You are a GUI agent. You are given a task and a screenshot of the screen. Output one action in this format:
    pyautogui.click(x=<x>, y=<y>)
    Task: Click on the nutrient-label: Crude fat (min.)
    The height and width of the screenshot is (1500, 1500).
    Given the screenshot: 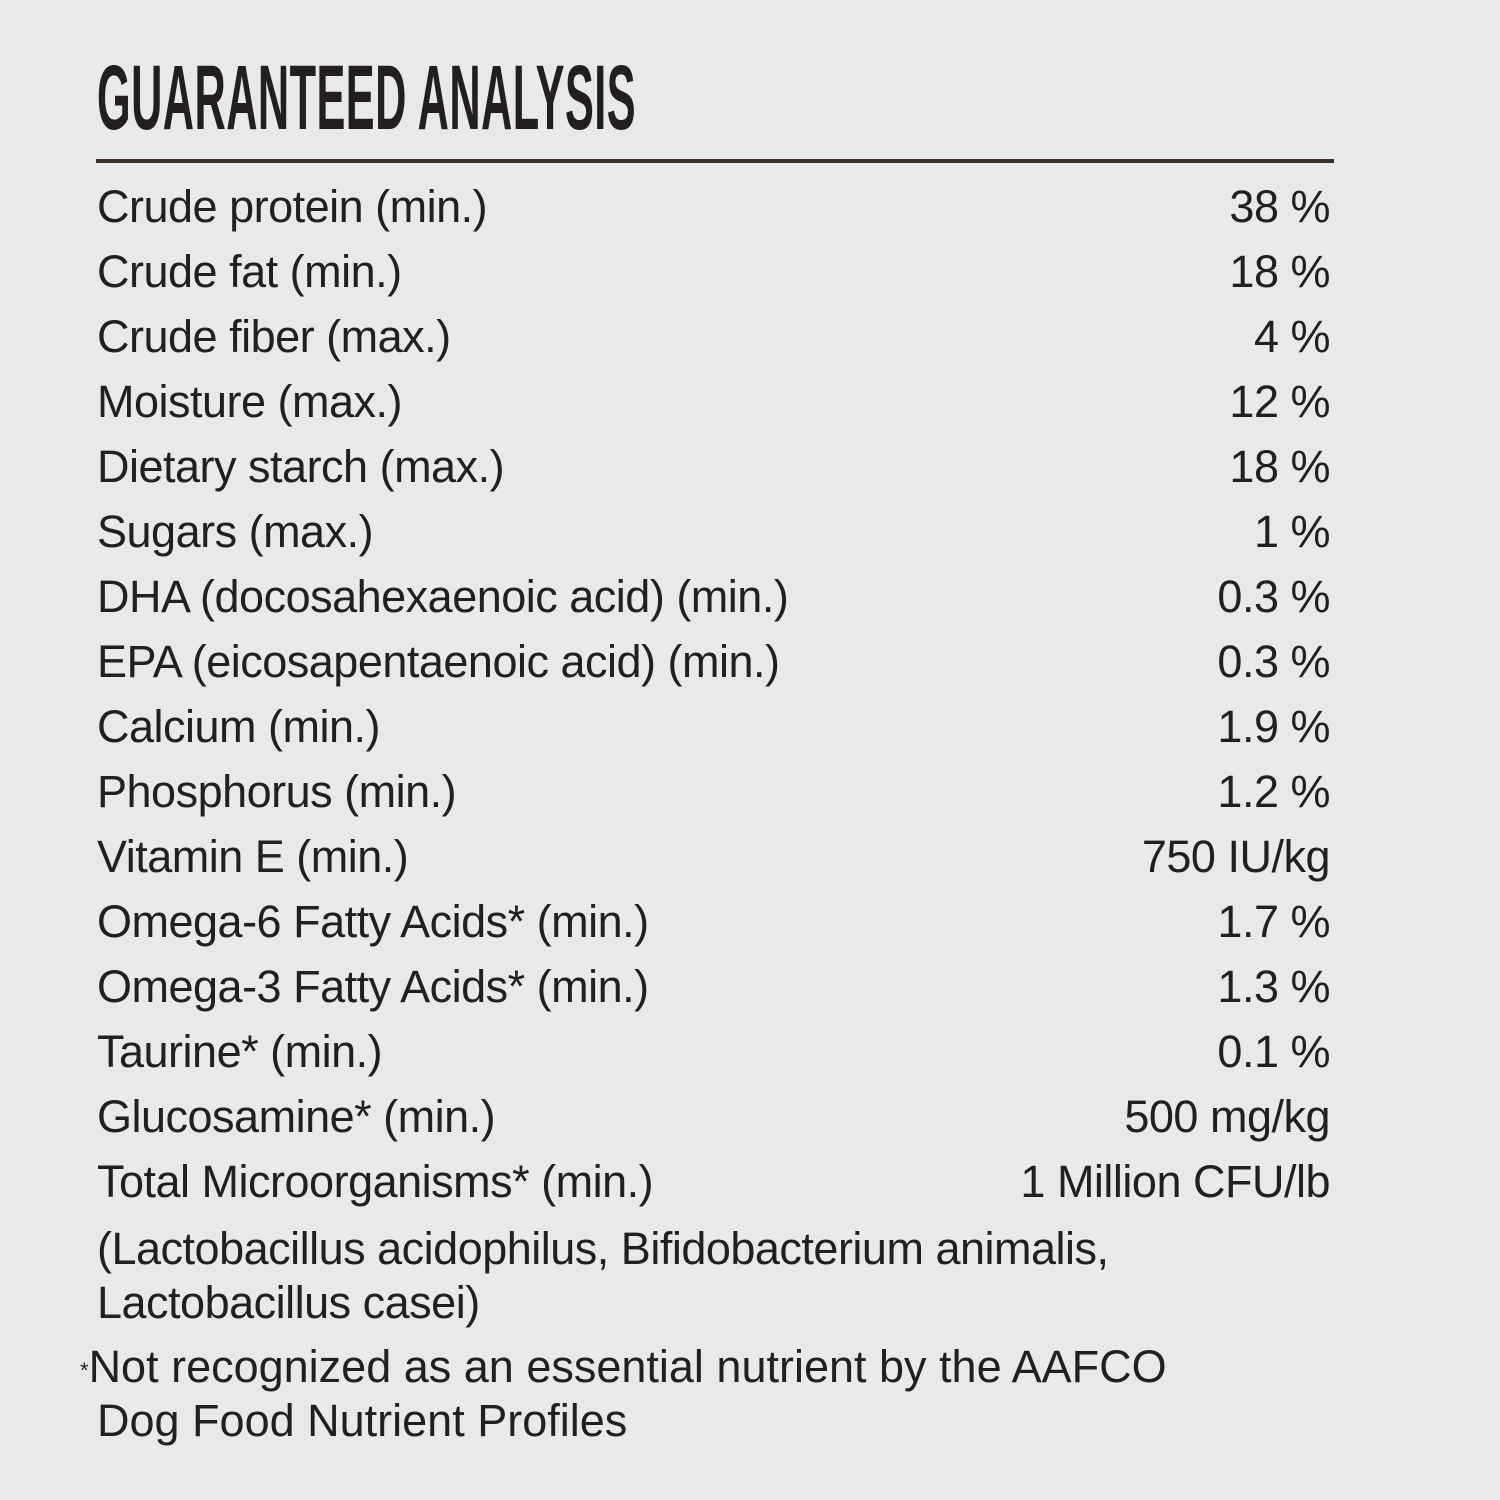 What is the action you would take?
    pyautogui.click(x=249, y=271)
    